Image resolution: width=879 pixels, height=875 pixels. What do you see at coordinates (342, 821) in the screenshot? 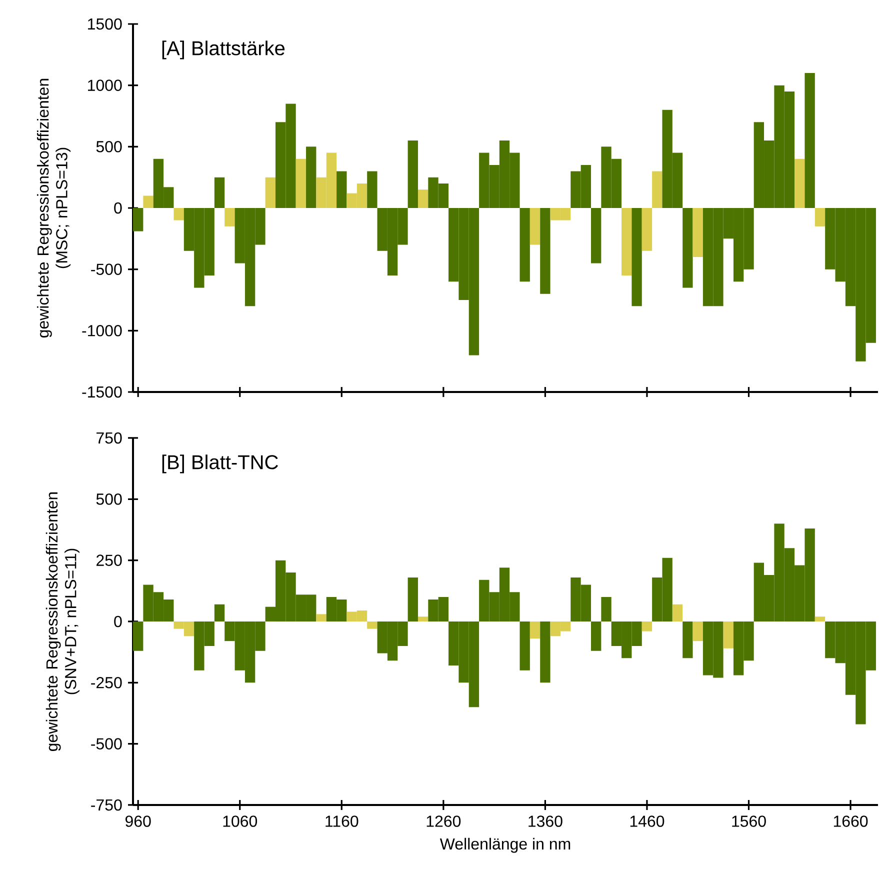
I see `x-tick-label: 1160` at bounding box center [342, 821].